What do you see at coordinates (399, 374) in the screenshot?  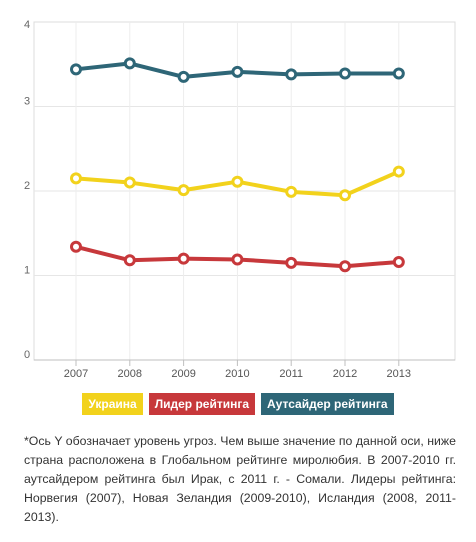 I see `x-tick-label: 2013` at bounding box center [399, 374].